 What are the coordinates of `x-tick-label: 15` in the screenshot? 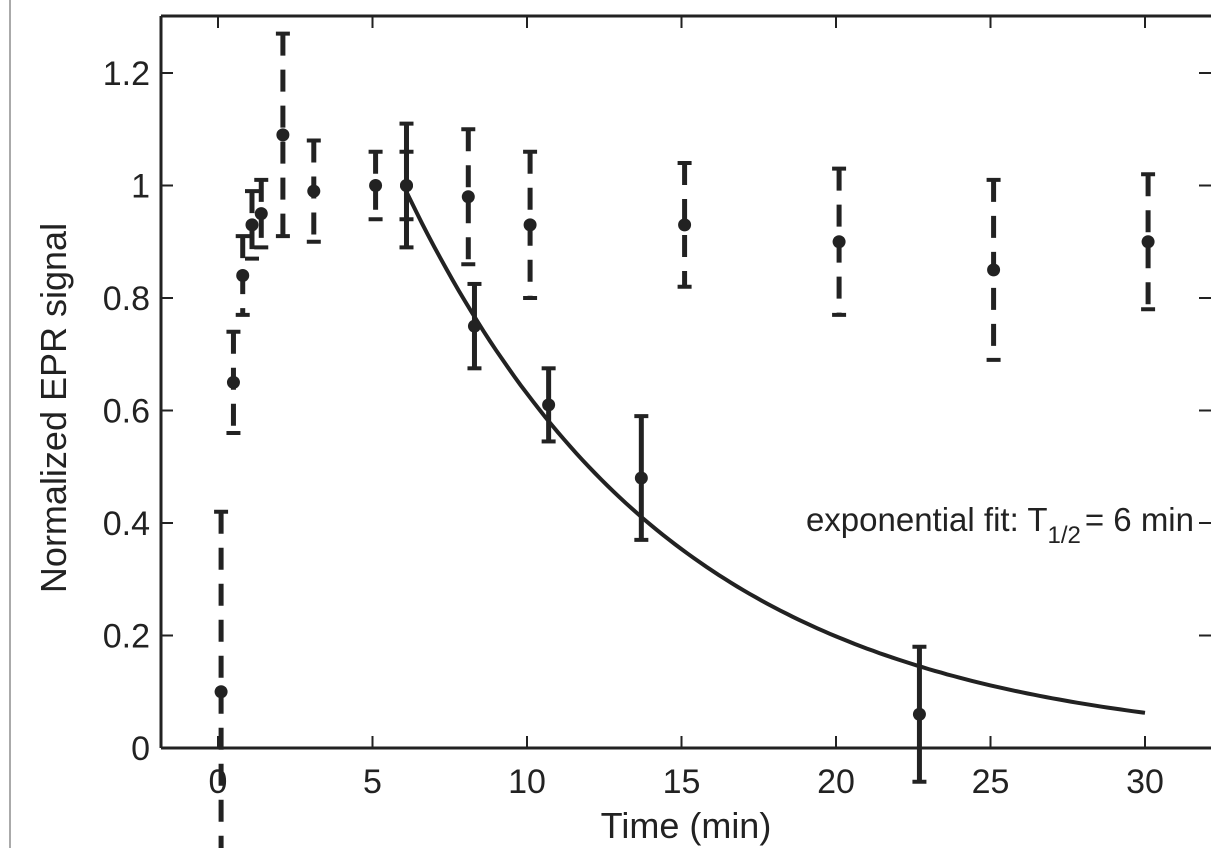 It's located at (682, 782).